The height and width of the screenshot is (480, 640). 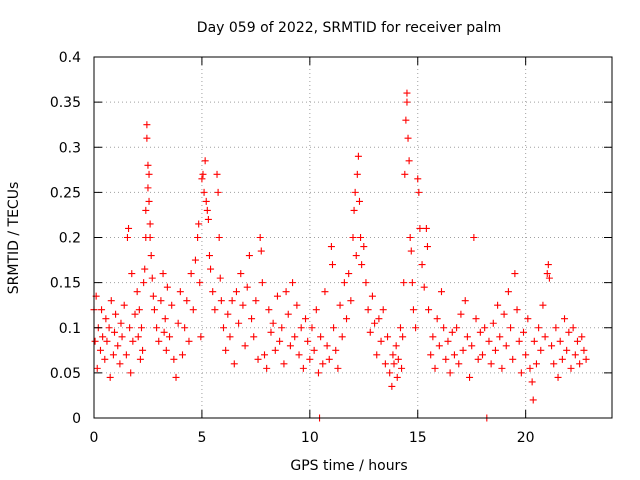 I want to click on x-tick-label: 20, so click(x=526, y=438).